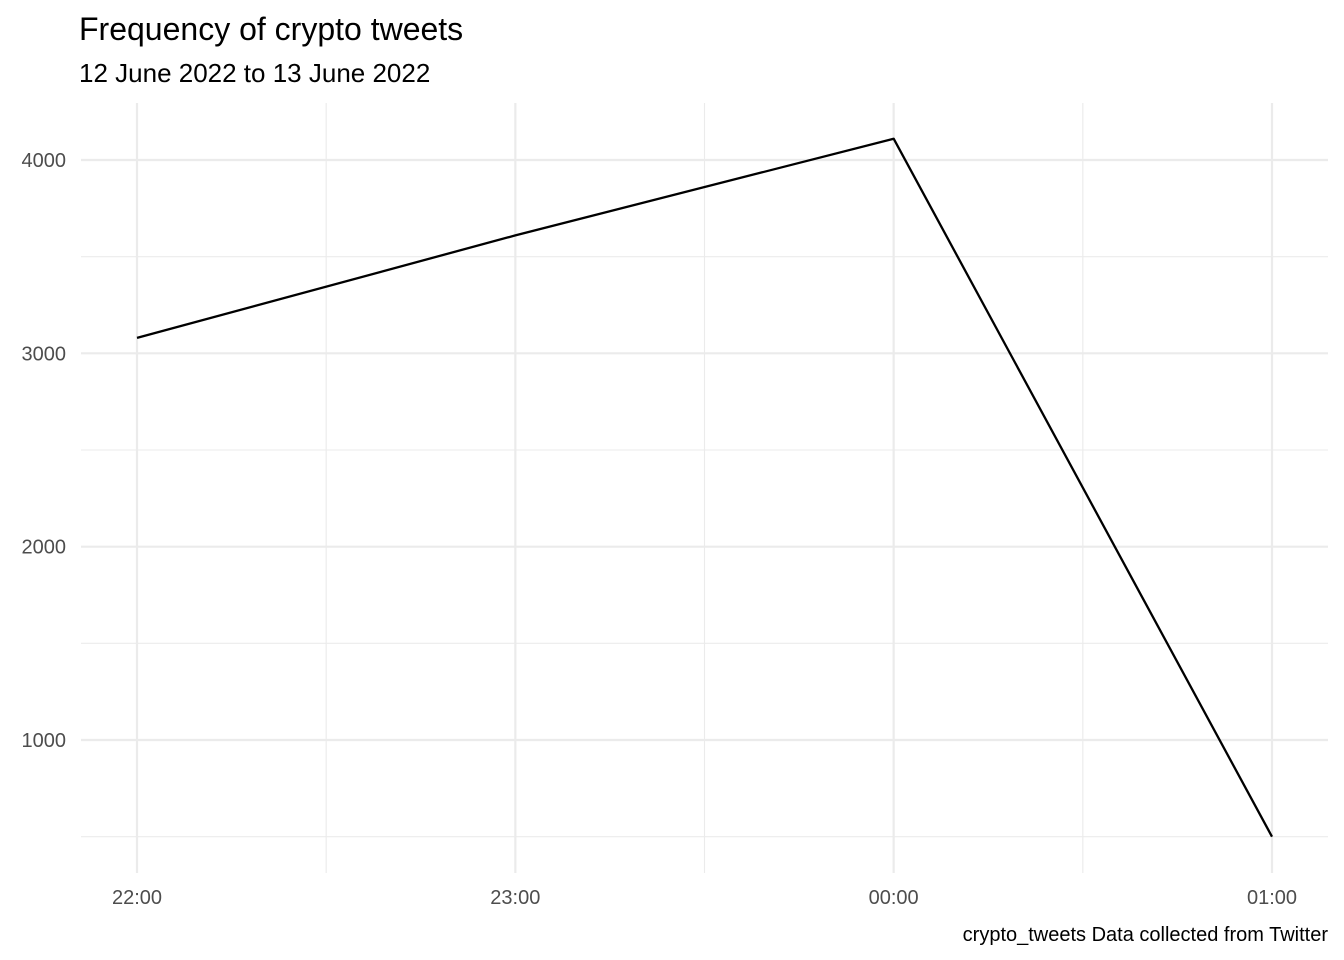 This screenshot has height=960, width=1344. What do you see at coordinates (254, 73) in the screenshot?
I see `chart-subtitle: 12 June 2022 to 13 June 2022` at bounding box center [254, 73].